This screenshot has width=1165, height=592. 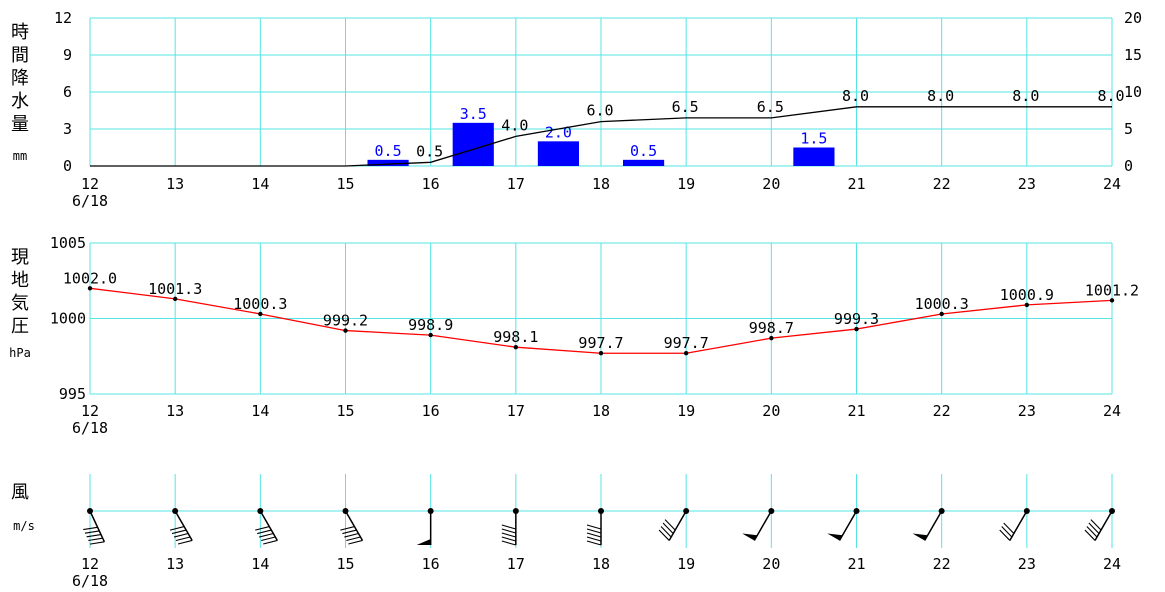 What do you see at coordinates (431, 184) in the screenshot?
I see `precip-xtick-label: 16` at bounding box center [431, 184].